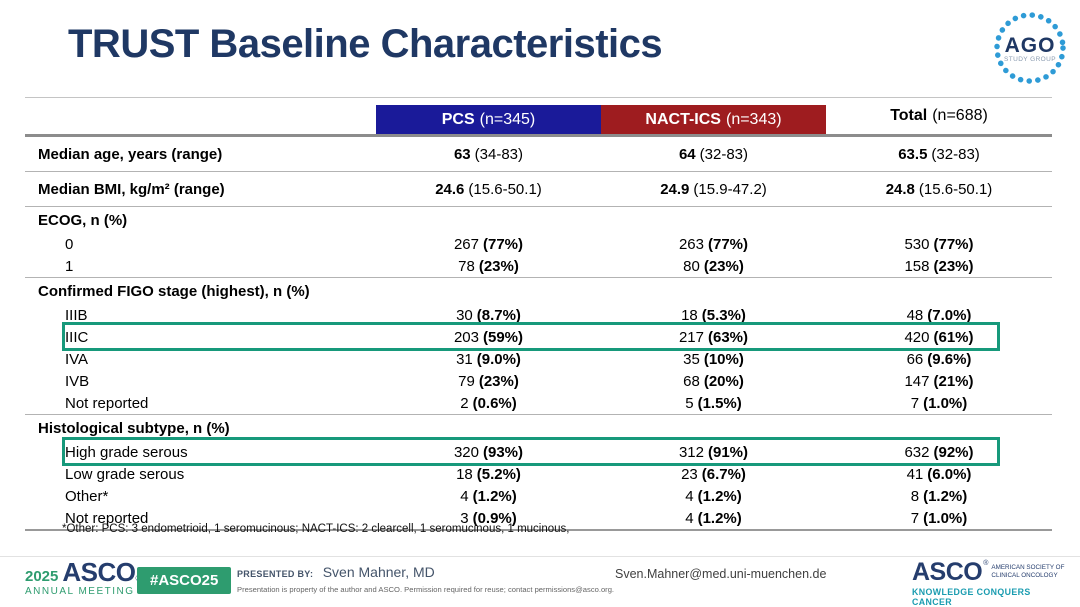 The height and width of the screenshot is (607, 1080). Describe the element at coordinates (77, 381) in the screenshot. I see `row-label: IVB` at that location.